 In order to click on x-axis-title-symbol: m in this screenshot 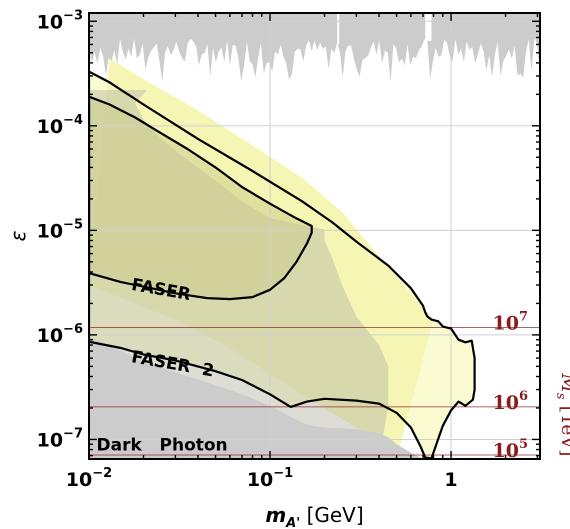, I will do `click(275, 515)`.